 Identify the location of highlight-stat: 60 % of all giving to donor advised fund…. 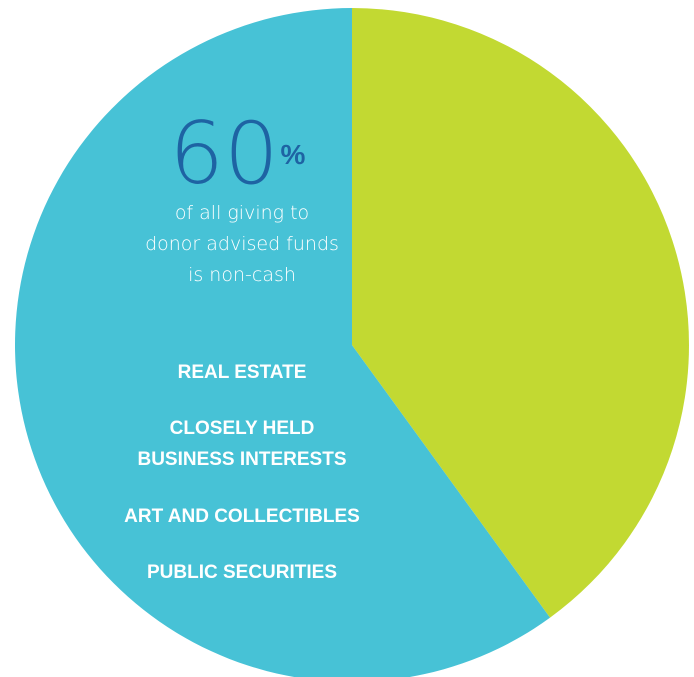
(242, 195).